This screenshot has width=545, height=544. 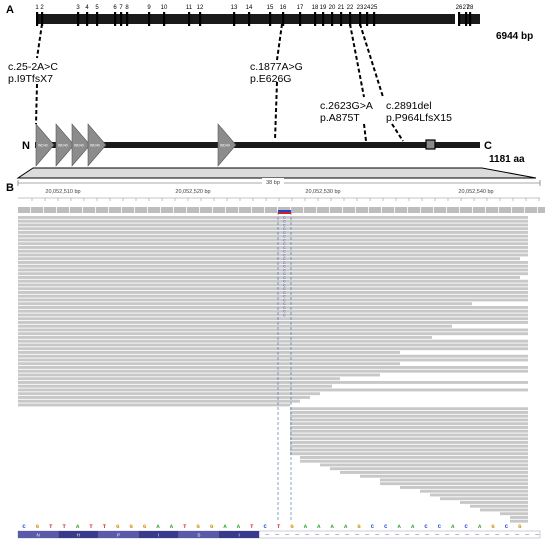 What do you see at coordinates (419, 118) in the screenshot?
I see `mutation-4-protein: p.P964LfsX15` at bounding box center [419, 118].